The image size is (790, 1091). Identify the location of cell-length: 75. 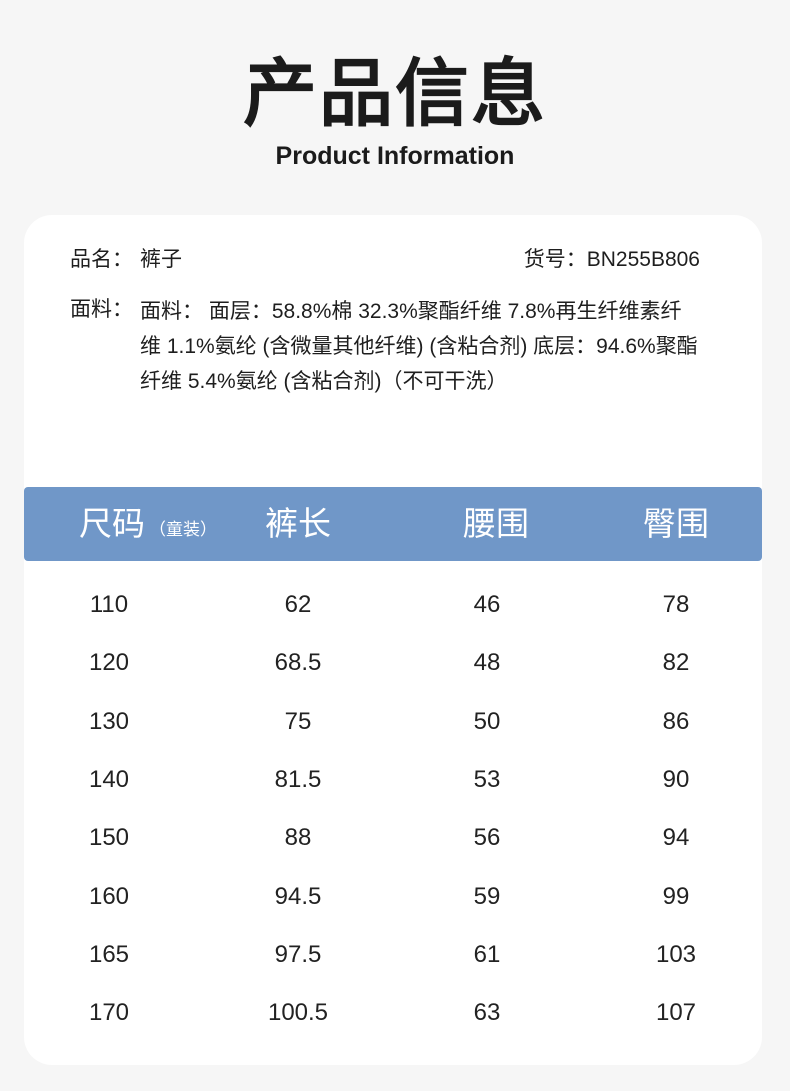
(298, 721).